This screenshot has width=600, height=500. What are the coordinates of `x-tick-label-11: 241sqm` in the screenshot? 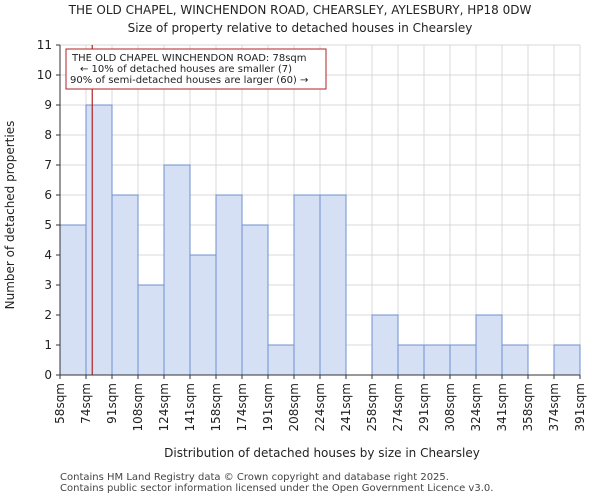 It's located at (346, 407).